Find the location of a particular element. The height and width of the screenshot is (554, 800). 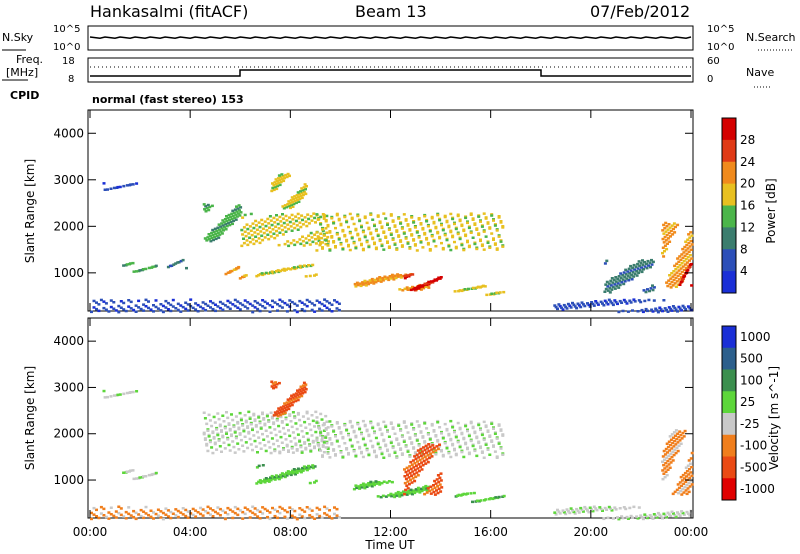

colorbar-swatch is located at coordinates (729, 380).